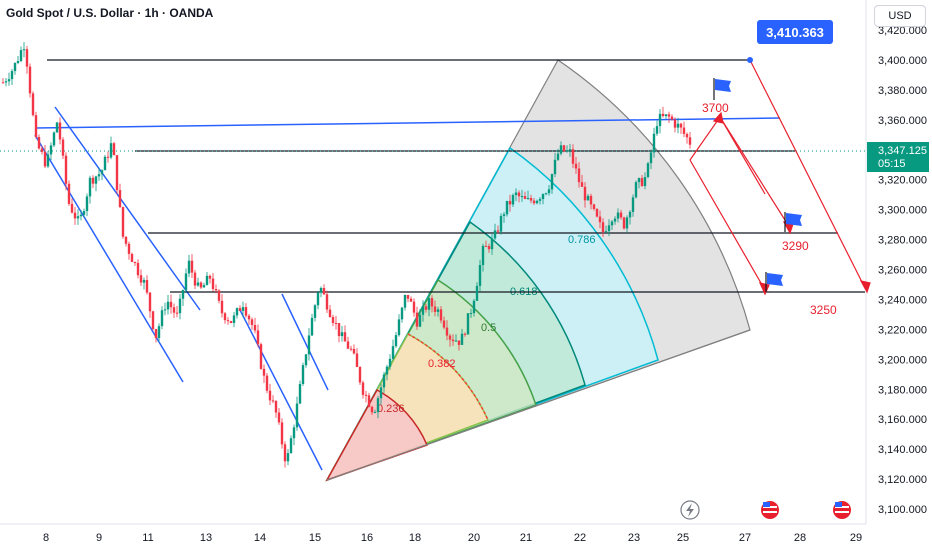 The width and height of the screenshot is (932, 550). I want to click on target-price-label: 3,410.363, so click(795, 32).